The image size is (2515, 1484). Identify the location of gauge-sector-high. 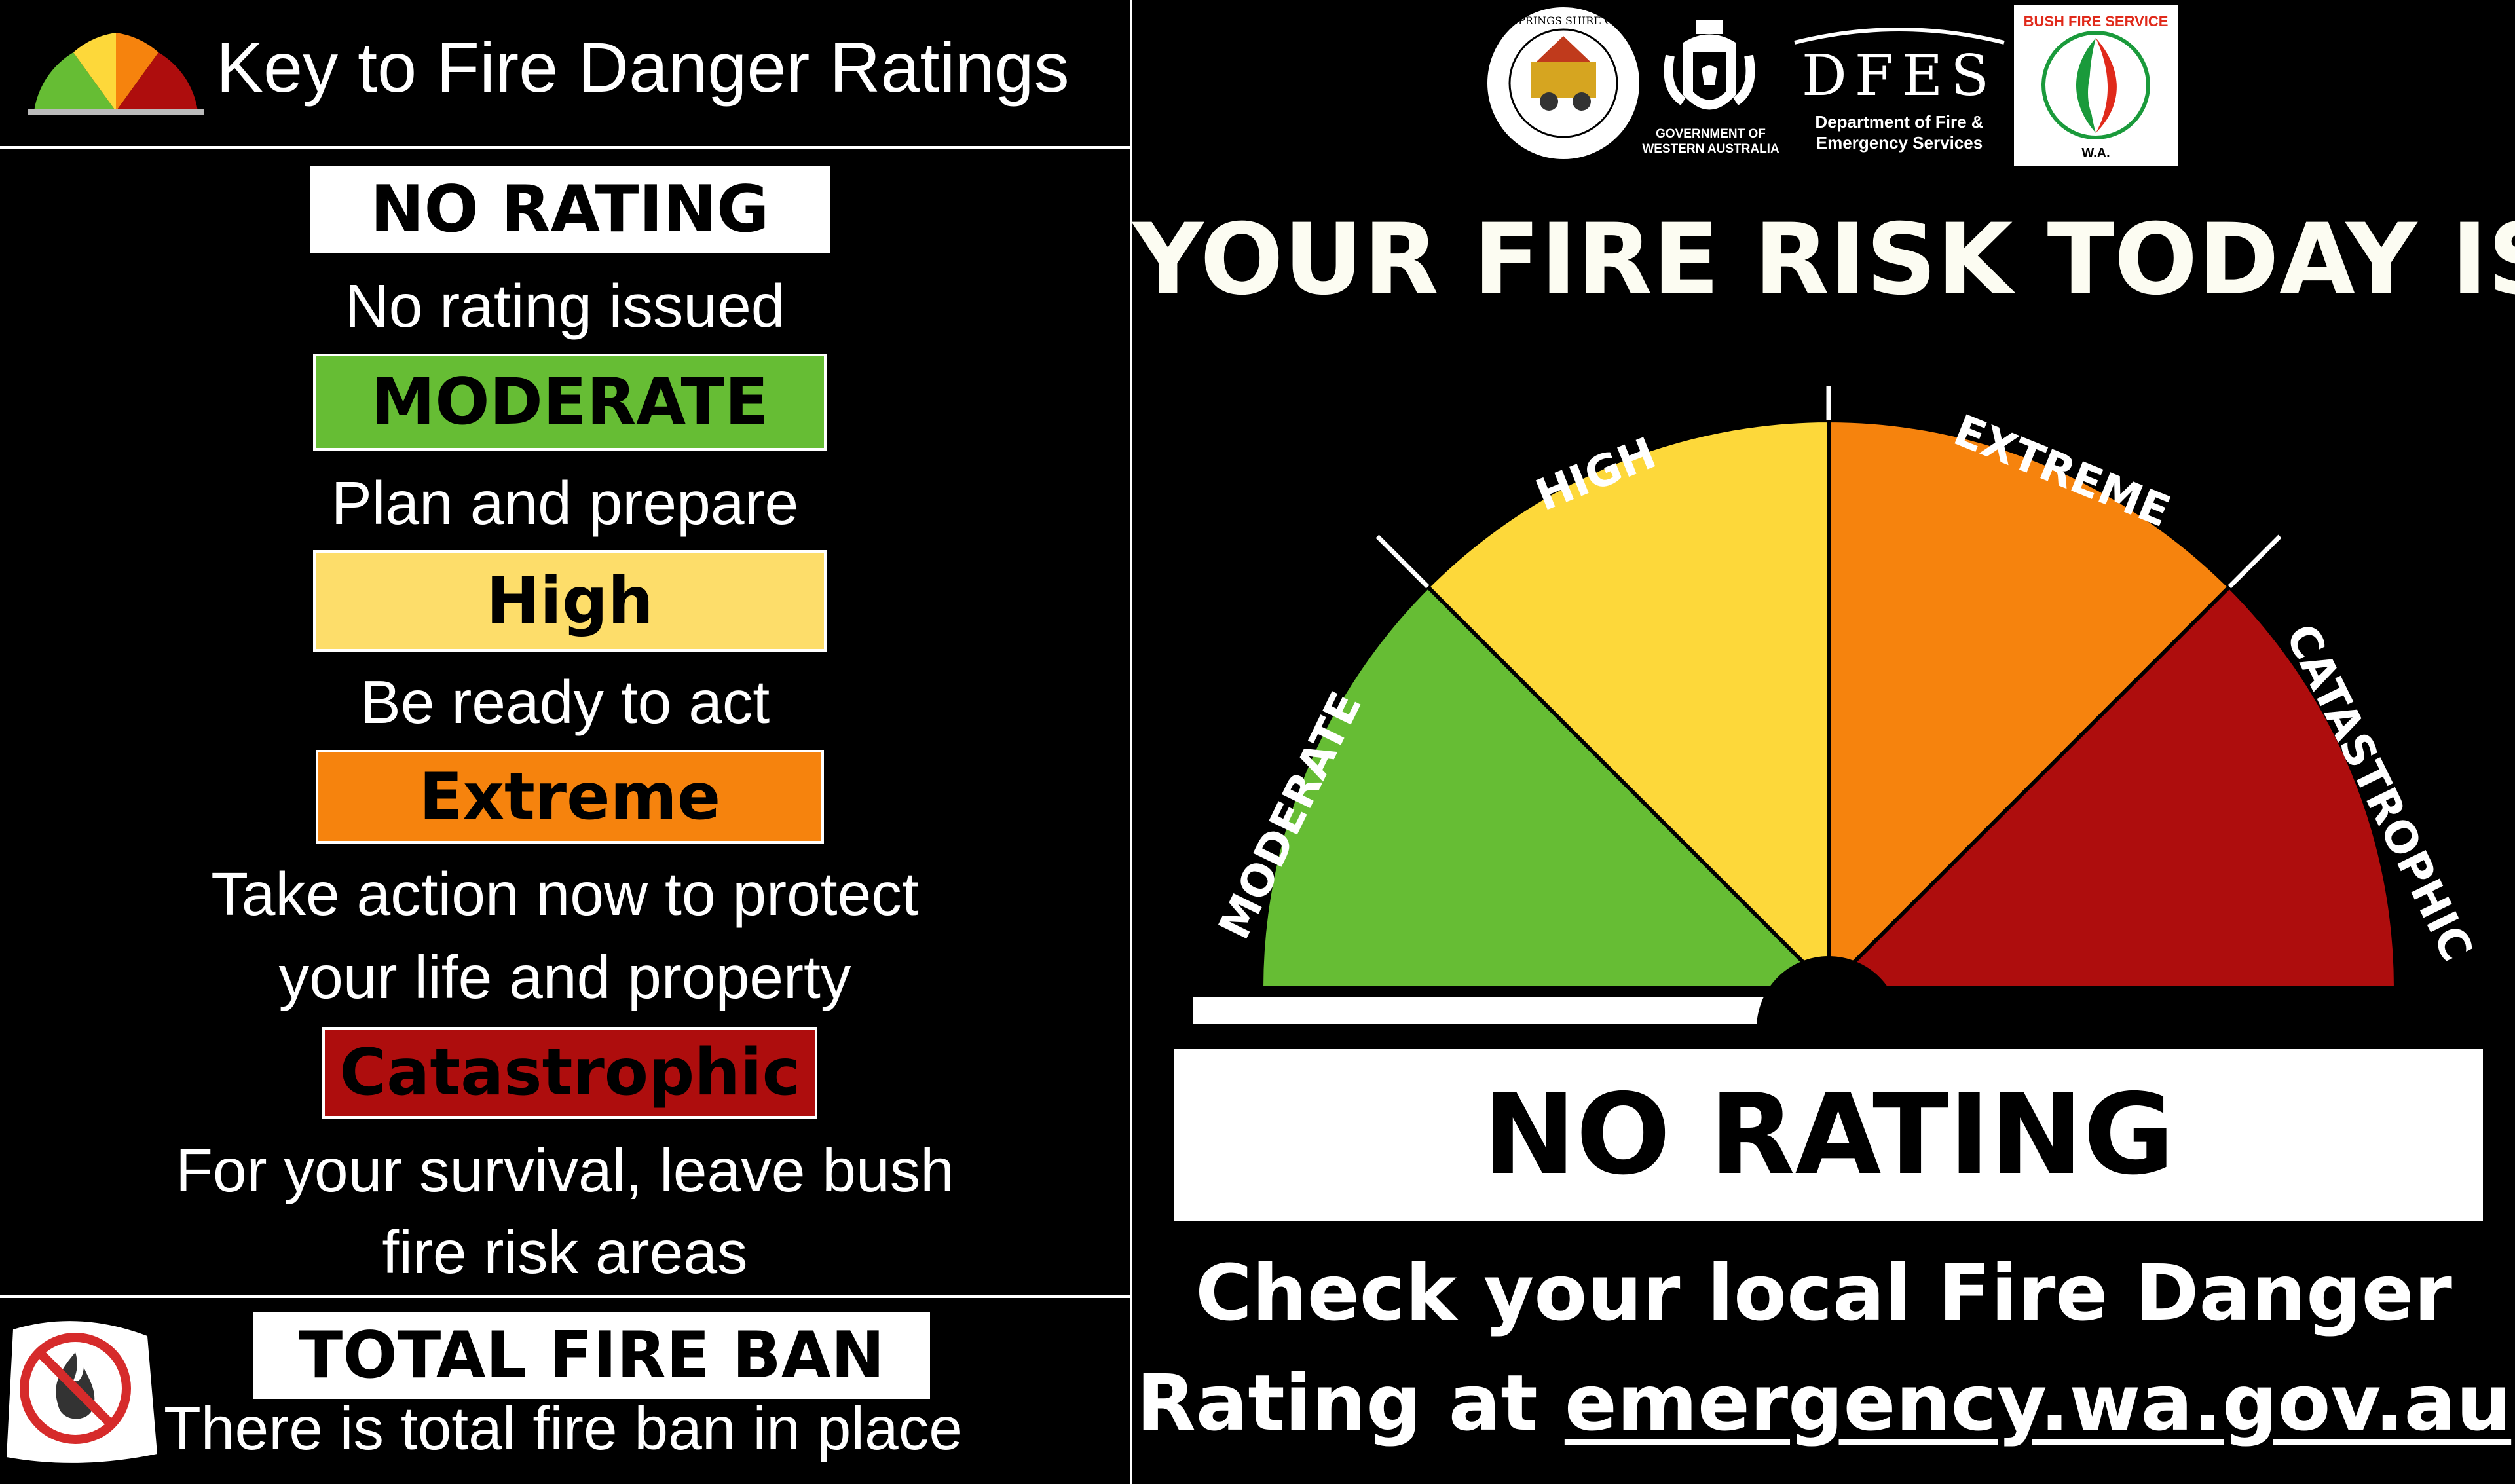
(1628, 705).